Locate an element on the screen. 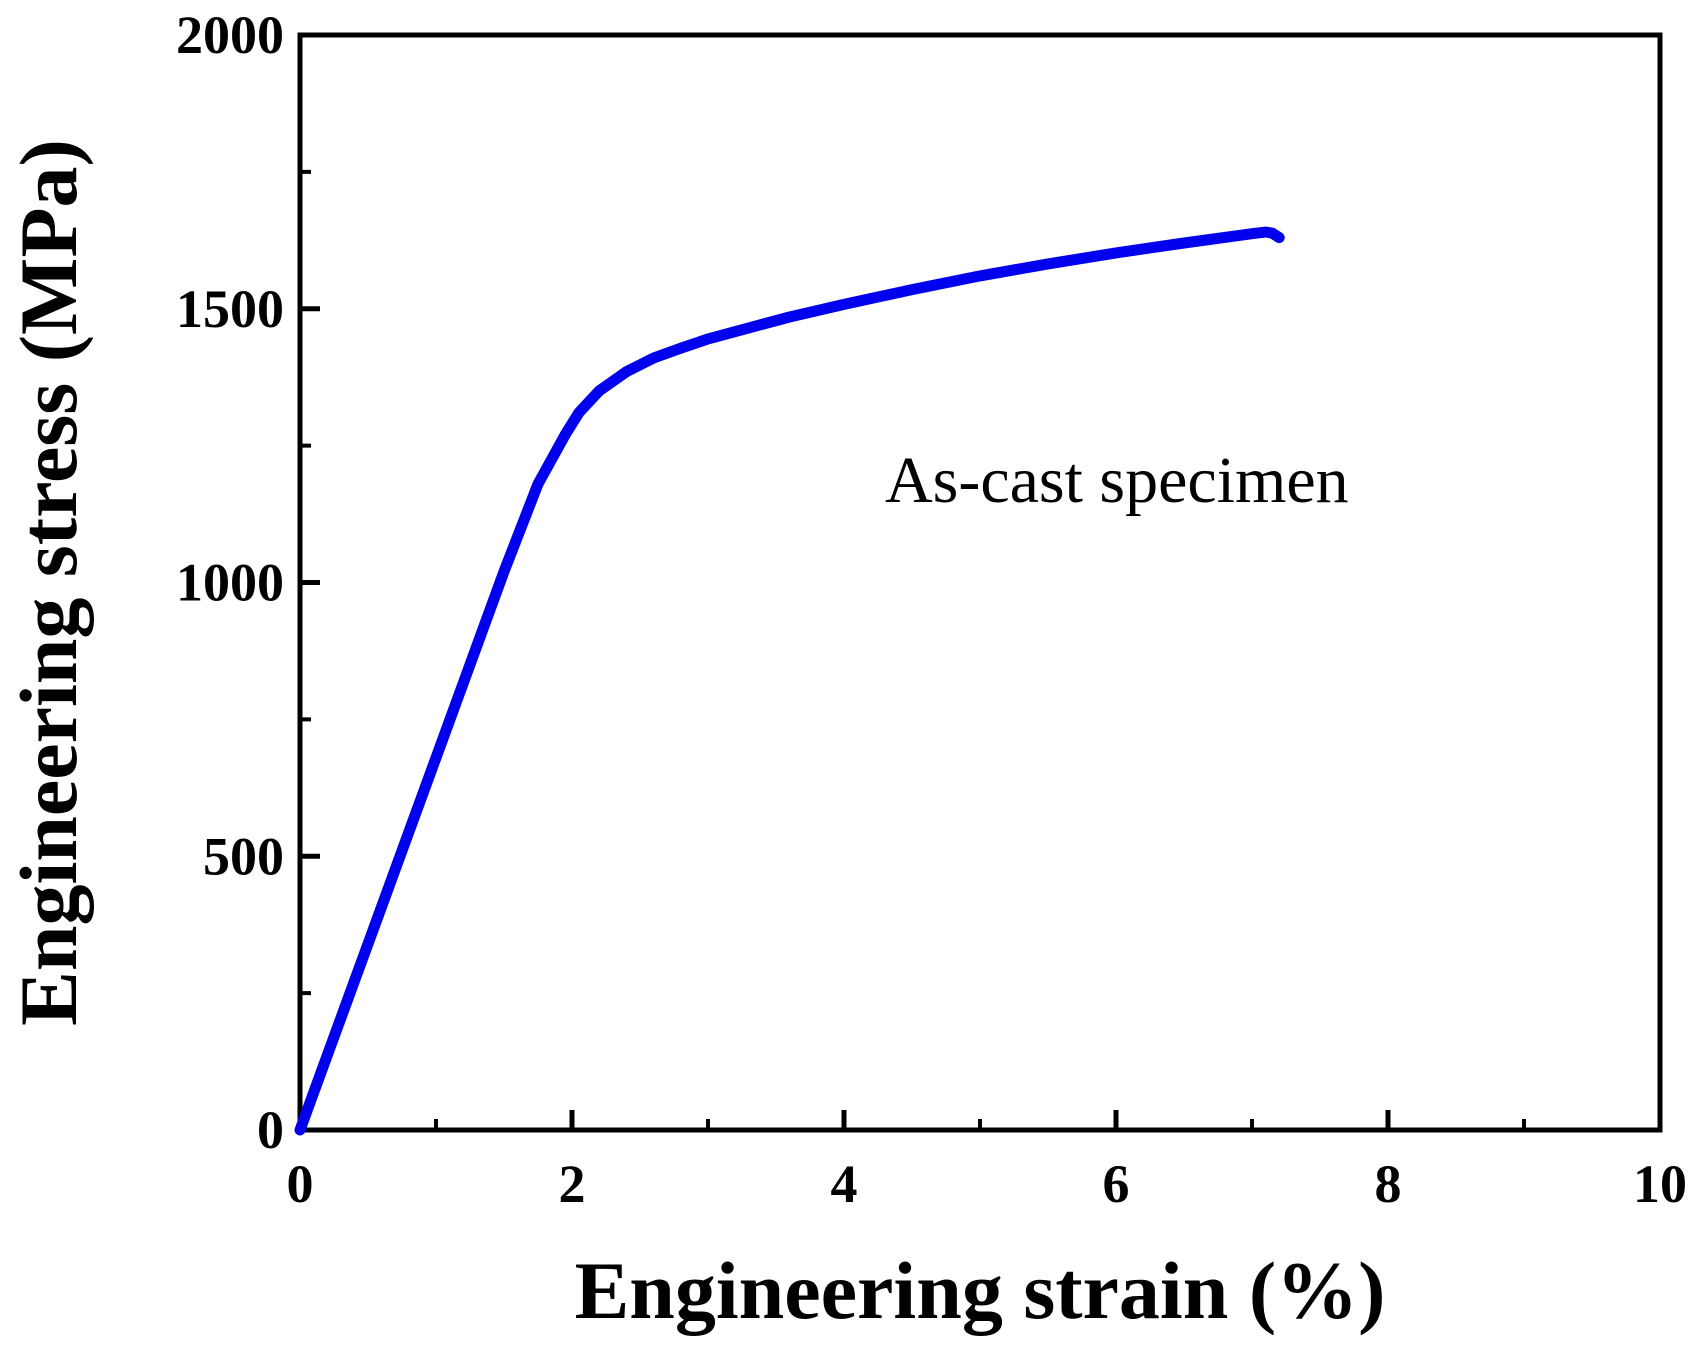 Image resolution: width=1700 pixels, height=1345 pixels. x-tick-label: 4 is located at coordinates (844, 1184).